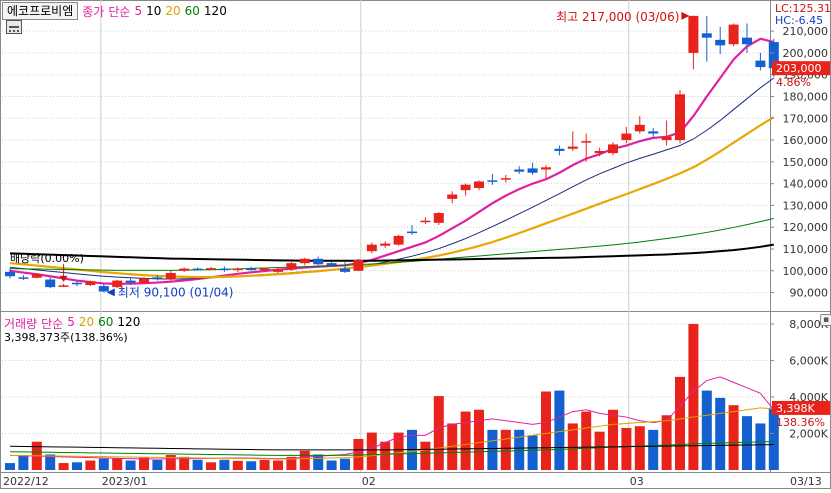  What do you see at coordinates (119, 11) in the screenshot?
I see `ma-type-label: 단순` at bounding box center [119, 11].